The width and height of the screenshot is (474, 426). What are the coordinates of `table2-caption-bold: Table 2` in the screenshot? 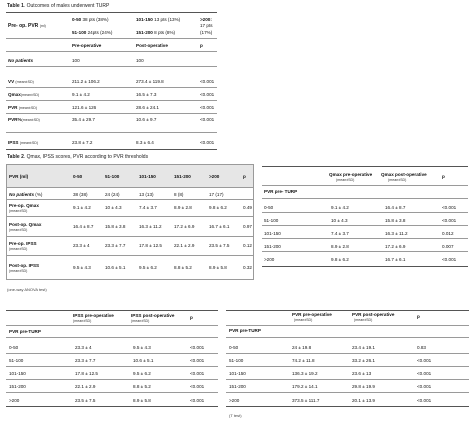 It's located at (15, 157).